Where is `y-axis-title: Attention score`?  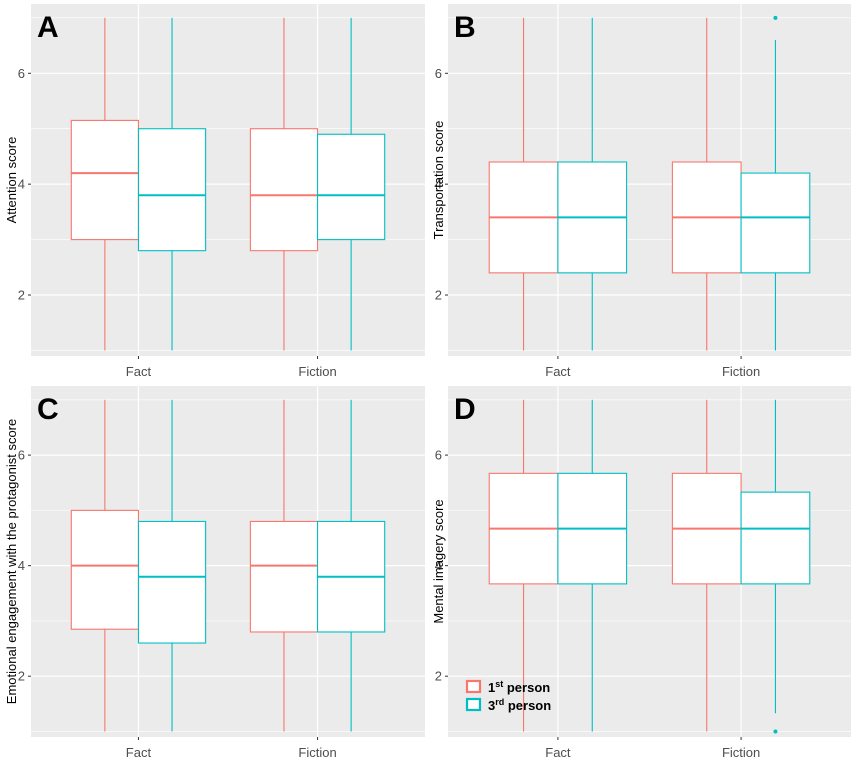
y-axis-title: Attention score is located at coordinates (11, 180).